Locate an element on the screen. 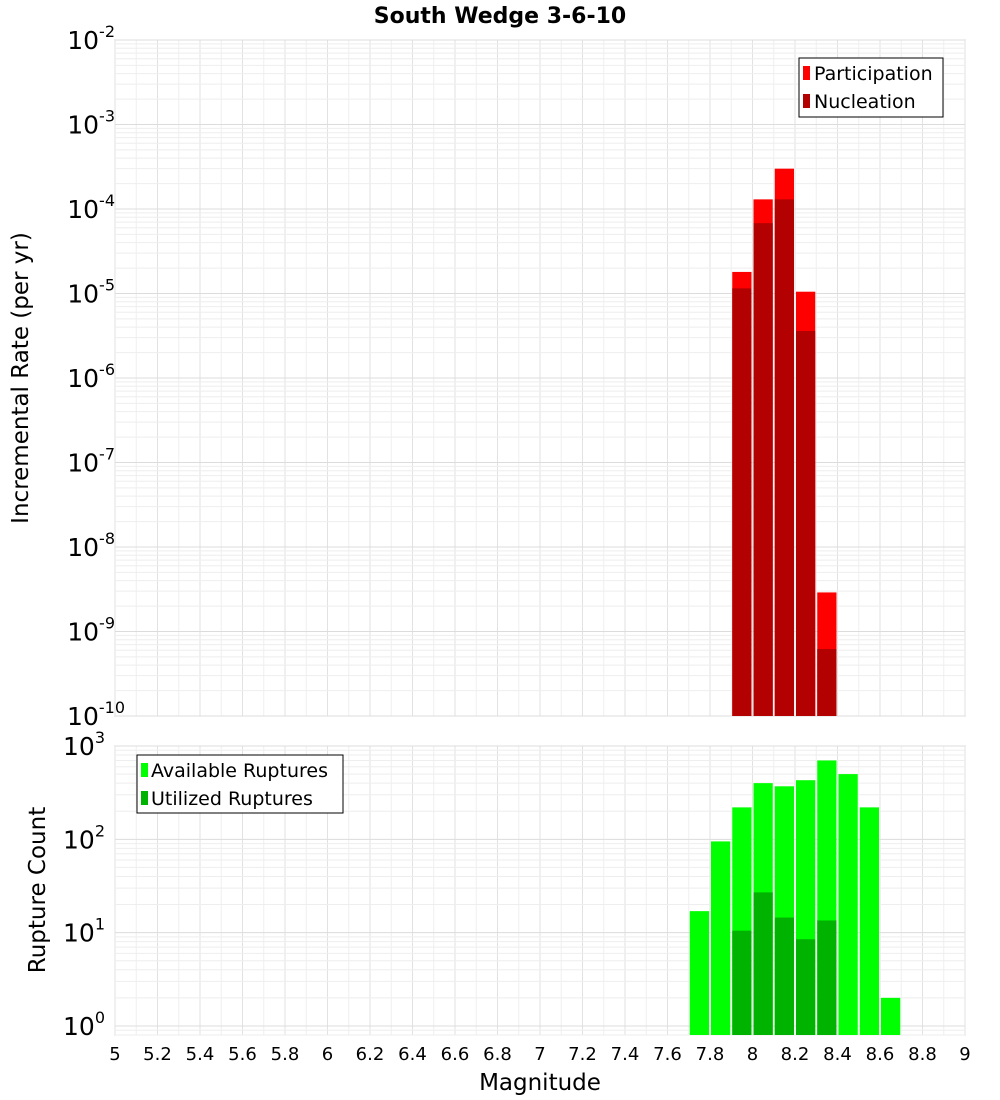 The width and height of the screenshot is (1000, 1100). rate-y-ticks: 10-210-310-410-510-610-710-810-910-10 is located at coordinates (96, 376).